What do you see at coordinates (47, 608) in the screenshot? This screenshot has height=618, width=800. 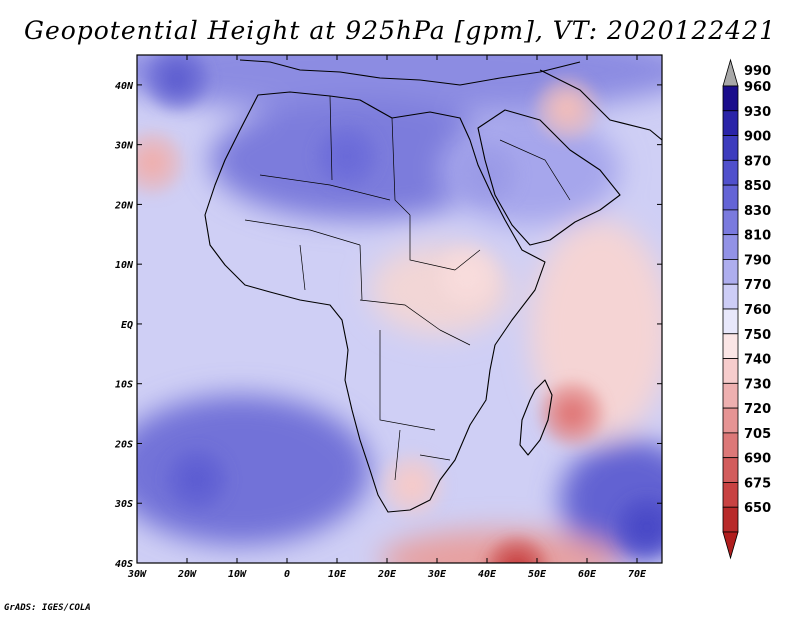 I see `grads-credit: GrADS: IGES/COLA` at bounding box center [47, 608].